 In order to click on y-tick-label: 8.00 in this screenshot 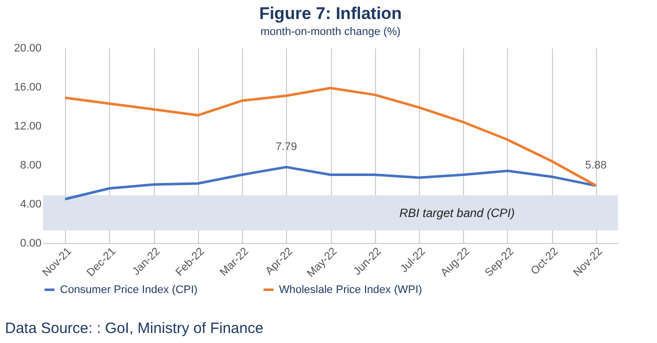, I will do `click(31, 166)`.